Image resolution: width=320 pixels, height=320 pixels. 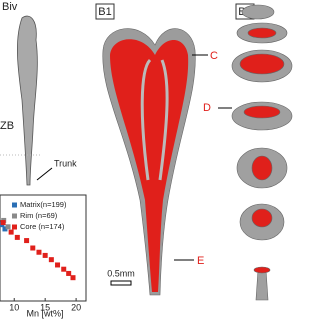 What do you see at coordinates (42, 226) in the screenshot?
I see `legend-label: Core (n=174)` at bounding box center [42, 226].